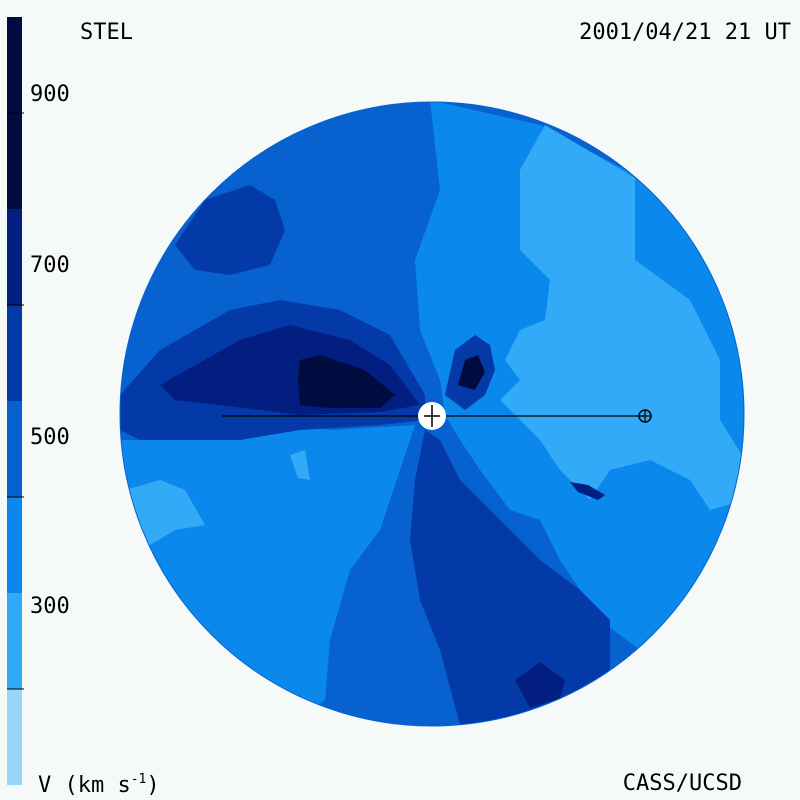 This screenshot has height=800, width=800. What do you see at coordinates (153, 785) in the screenshot?
I see `variable-label-suffix: )` at bounding box center [153, 785].